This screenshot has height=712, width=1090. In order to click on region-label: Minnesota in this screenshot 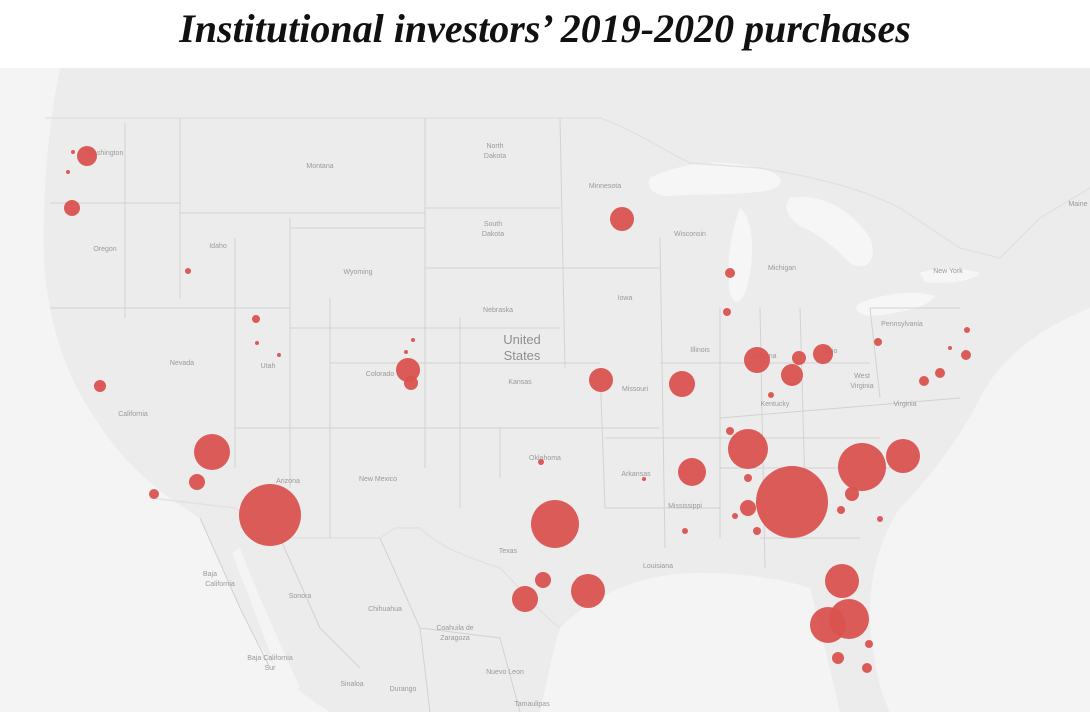, I will do `click(605, 186)`.